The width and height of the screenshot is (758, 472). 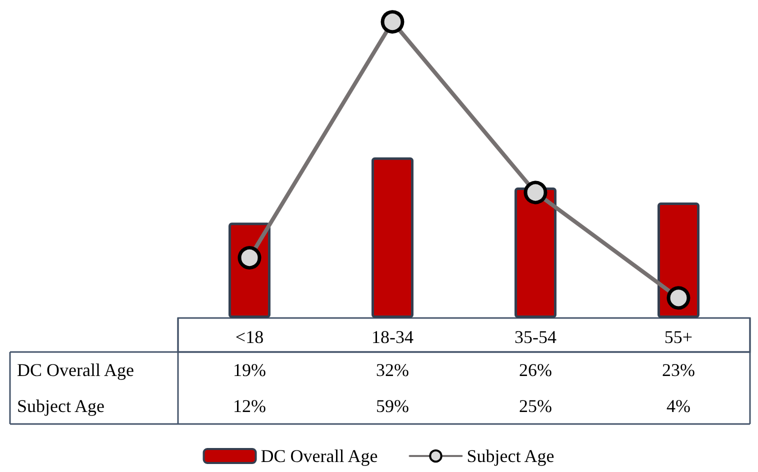 What do you see at coordinates (249, 406) in the screenshot?
I see `data-label: 12%` at bounding box center [249, 406].